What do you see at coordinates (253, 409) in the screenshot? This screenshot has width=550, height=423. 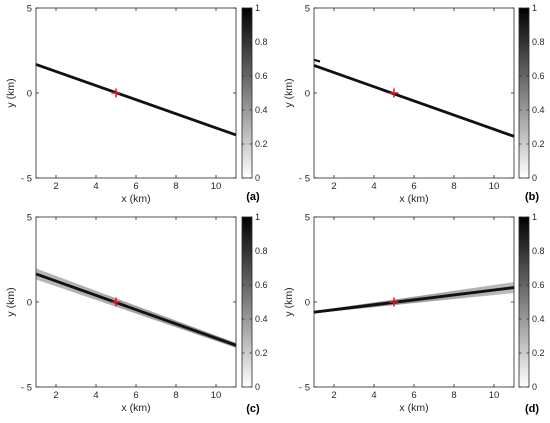 I see `panel-label: (c)` at bounding box center [253, 409].